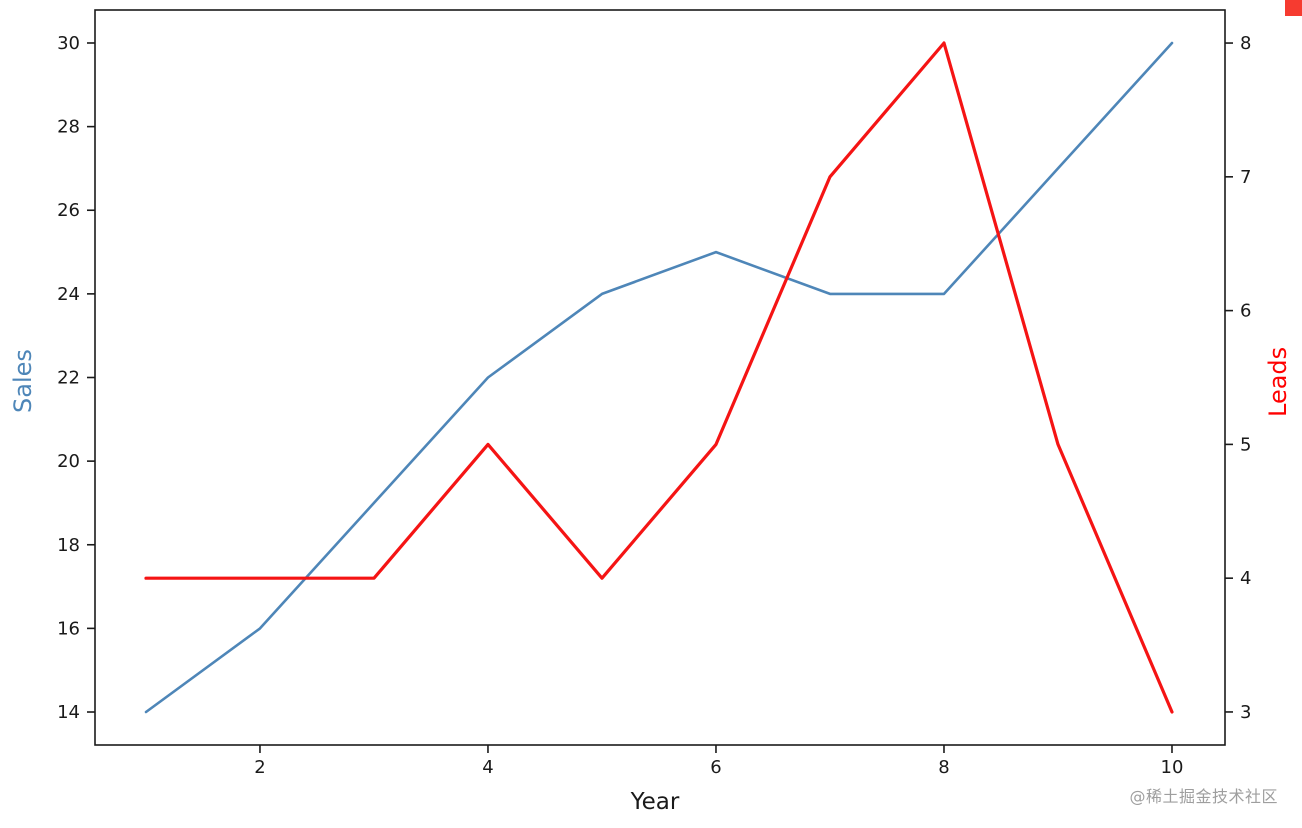 The image size is (1302, 828). I want to click on watermark-text: @稀土掘金技术社区, so click(1203, 796).